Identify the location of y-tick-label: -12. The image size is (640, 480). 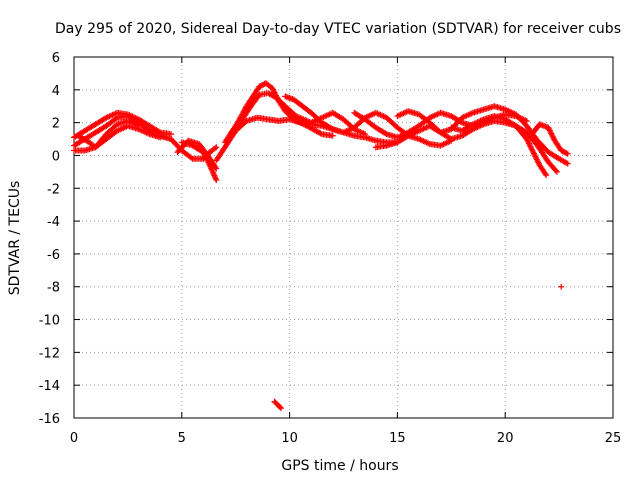
(49, 353).